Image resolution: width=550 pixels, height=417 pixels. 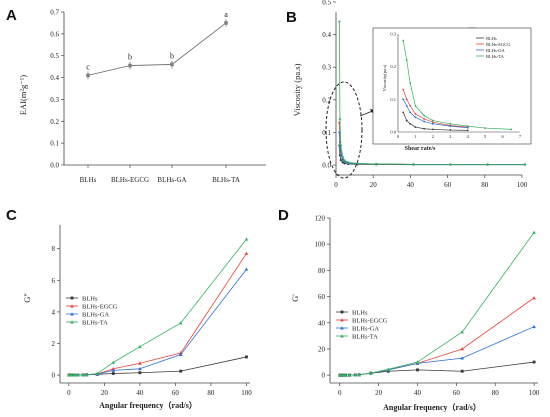 What do you see at coordinates (322, 323) in the screenshot?
I see `panel-d-ytick-label: 40` at bounding box center [322, 323].